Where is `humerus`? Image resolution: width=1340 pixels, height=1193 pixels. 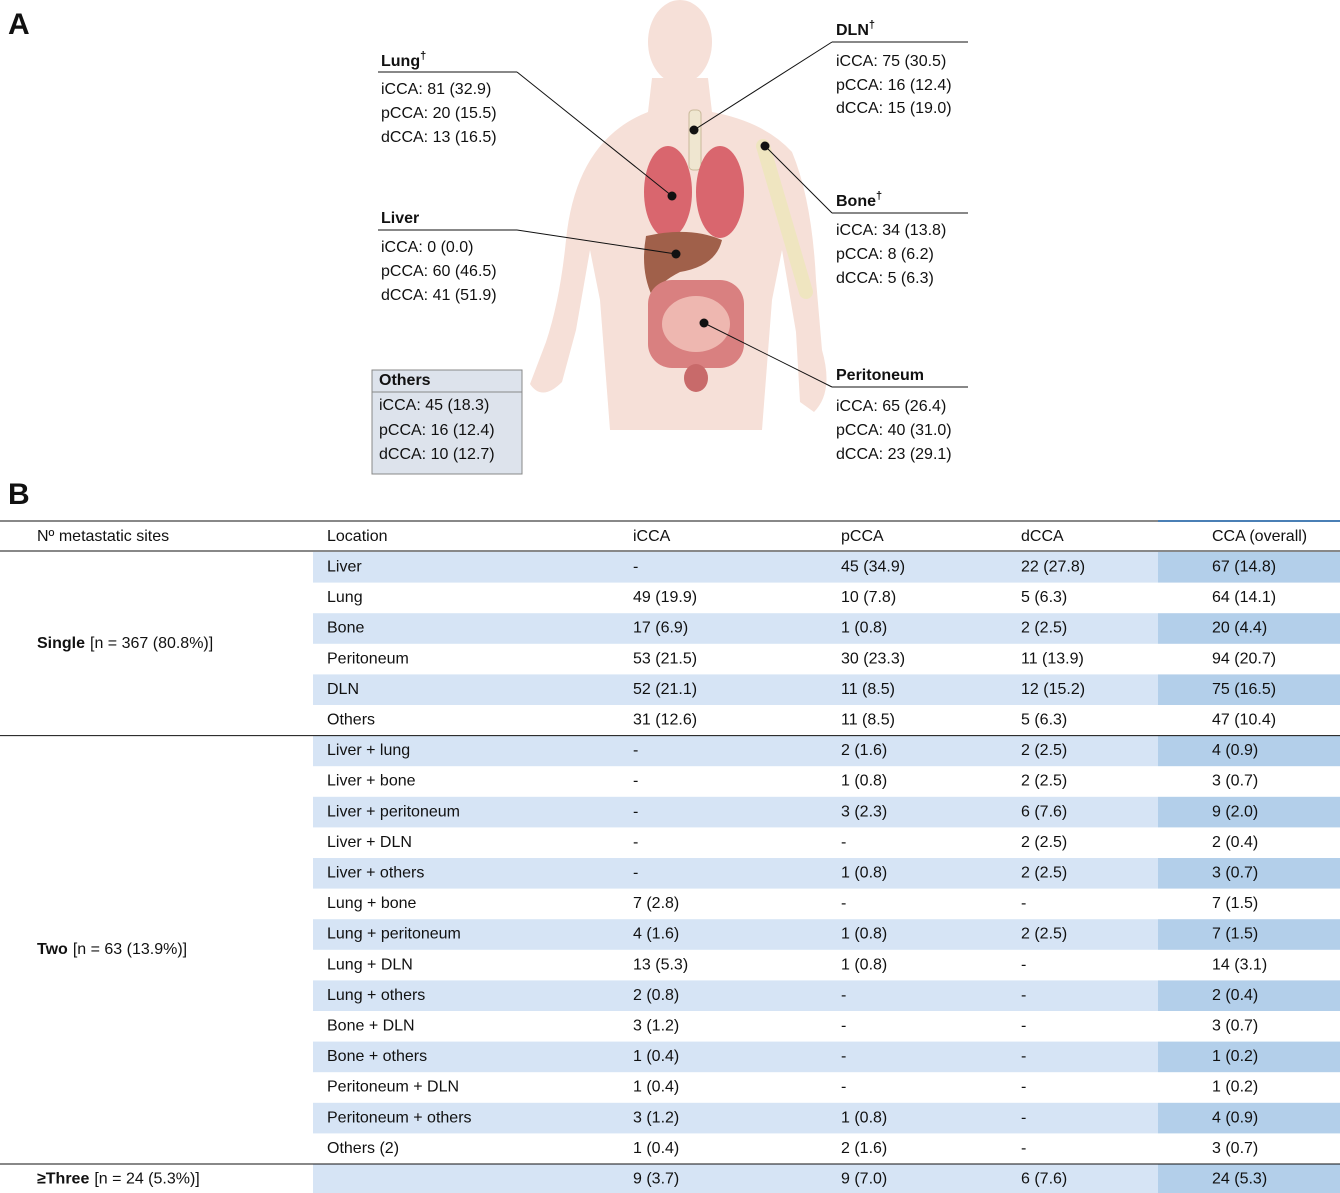 humerus is located at coordinates (784, 219).